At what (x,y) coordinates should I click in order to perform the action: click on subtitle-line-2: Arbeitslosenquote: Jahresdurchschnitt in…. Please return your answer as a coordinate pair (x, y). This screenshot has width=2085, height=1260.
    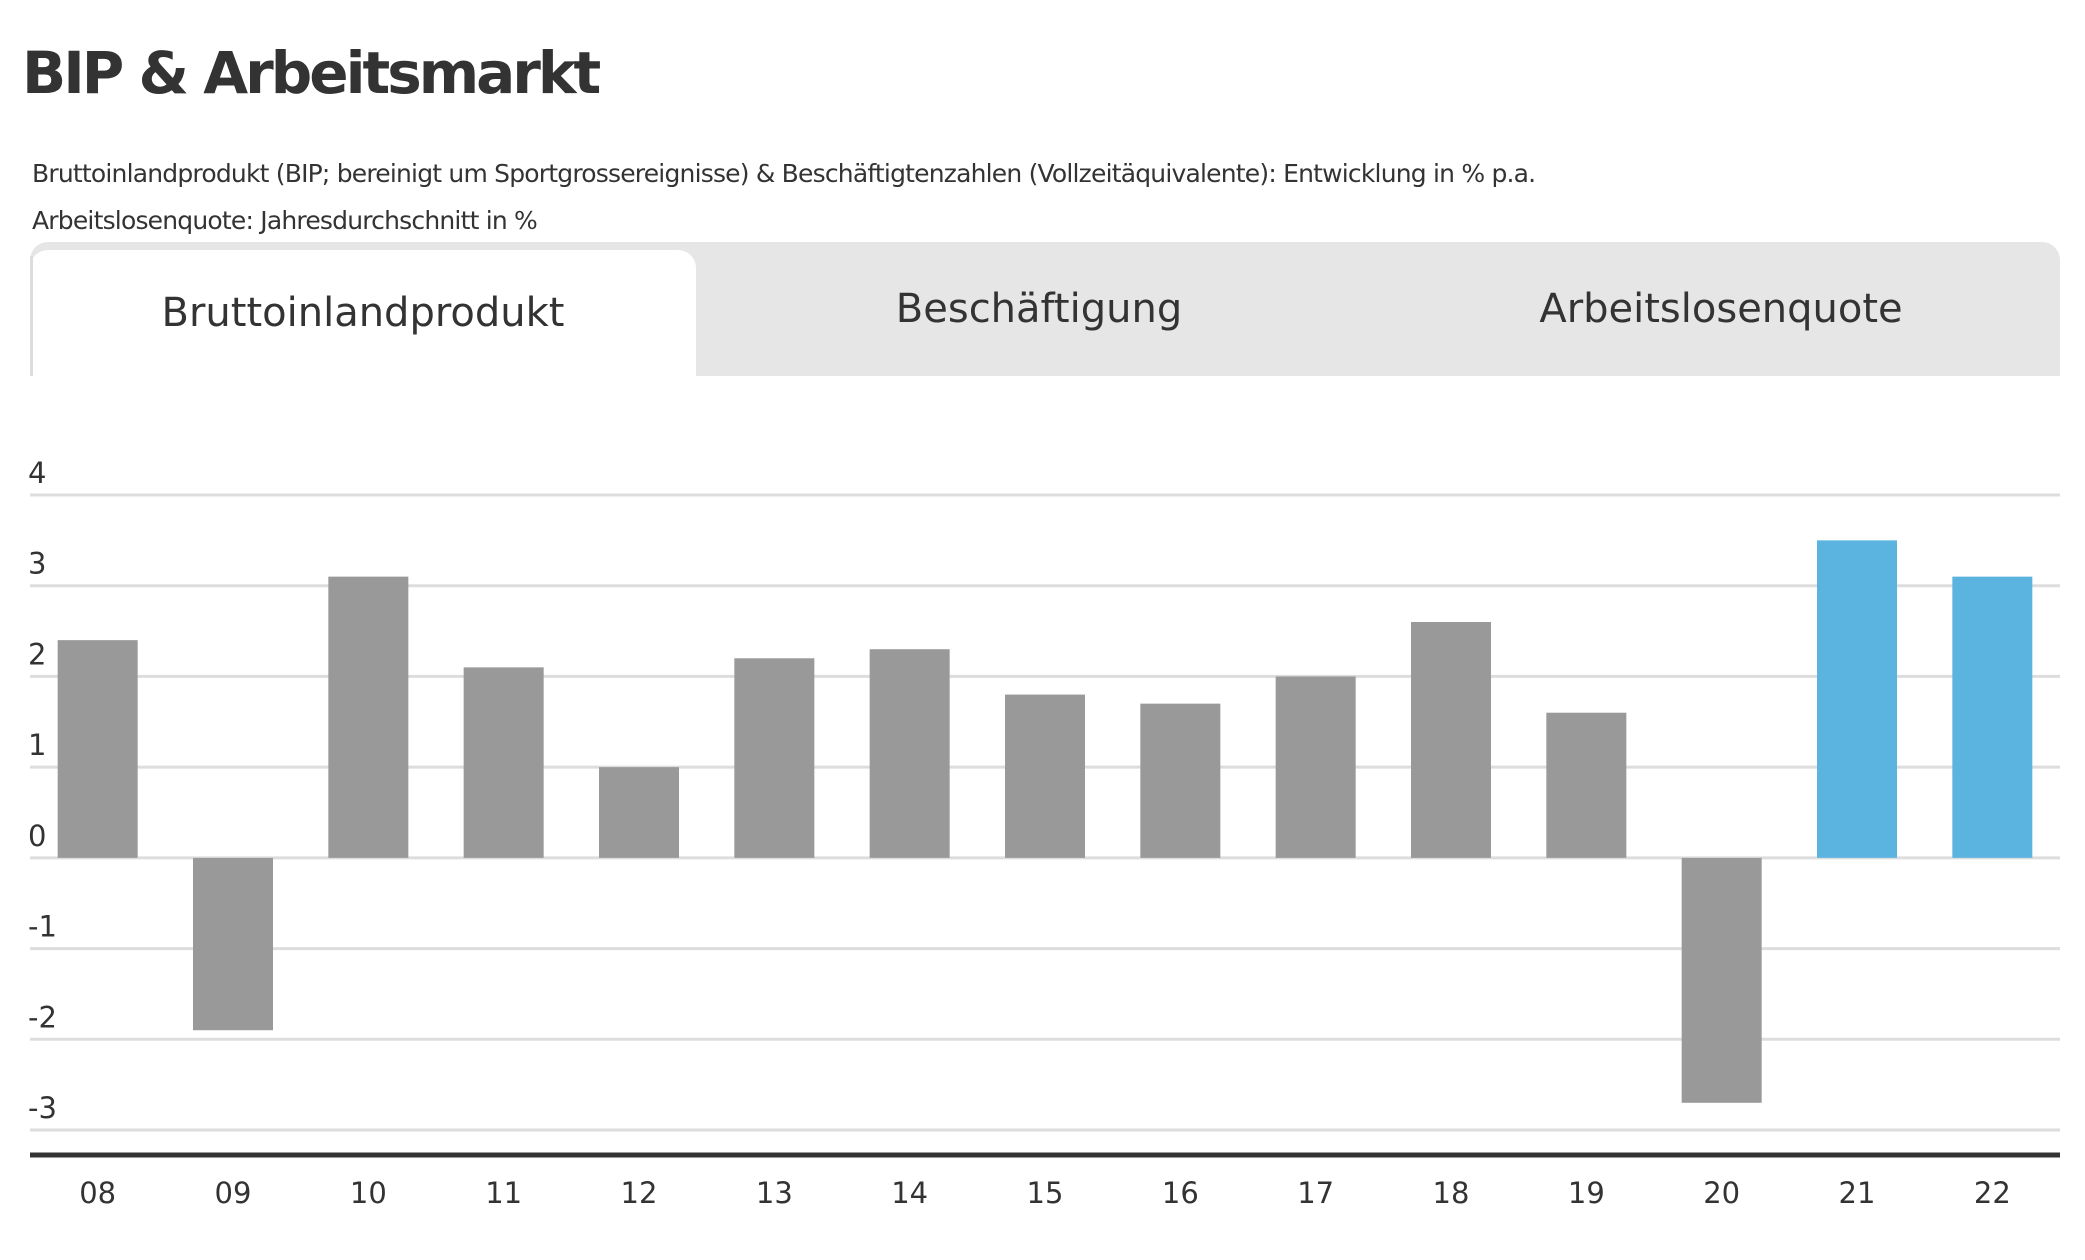
    Looking at the image, I should click on (285, 220).